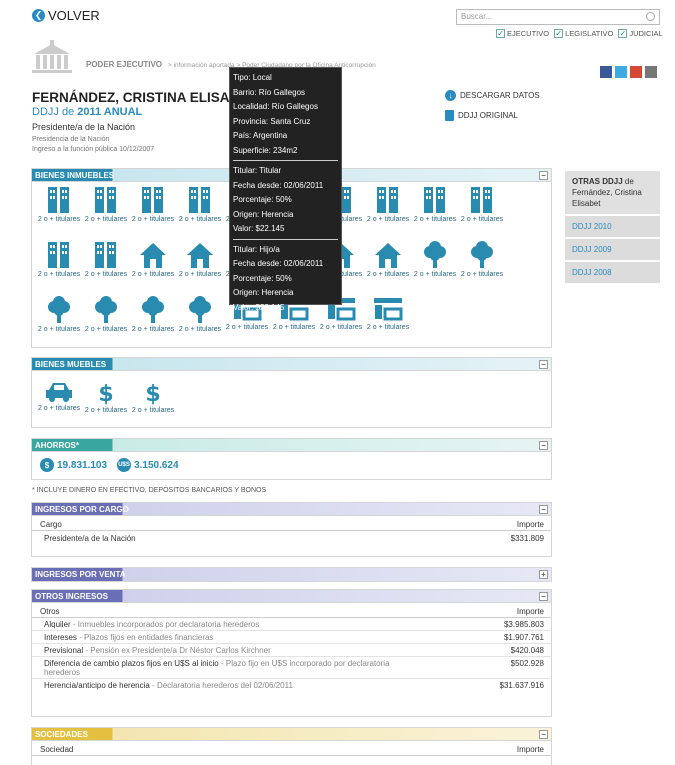  I want to click on companies-panel: SOCIEDADES − Sociedad Importe, so click(291, 746).